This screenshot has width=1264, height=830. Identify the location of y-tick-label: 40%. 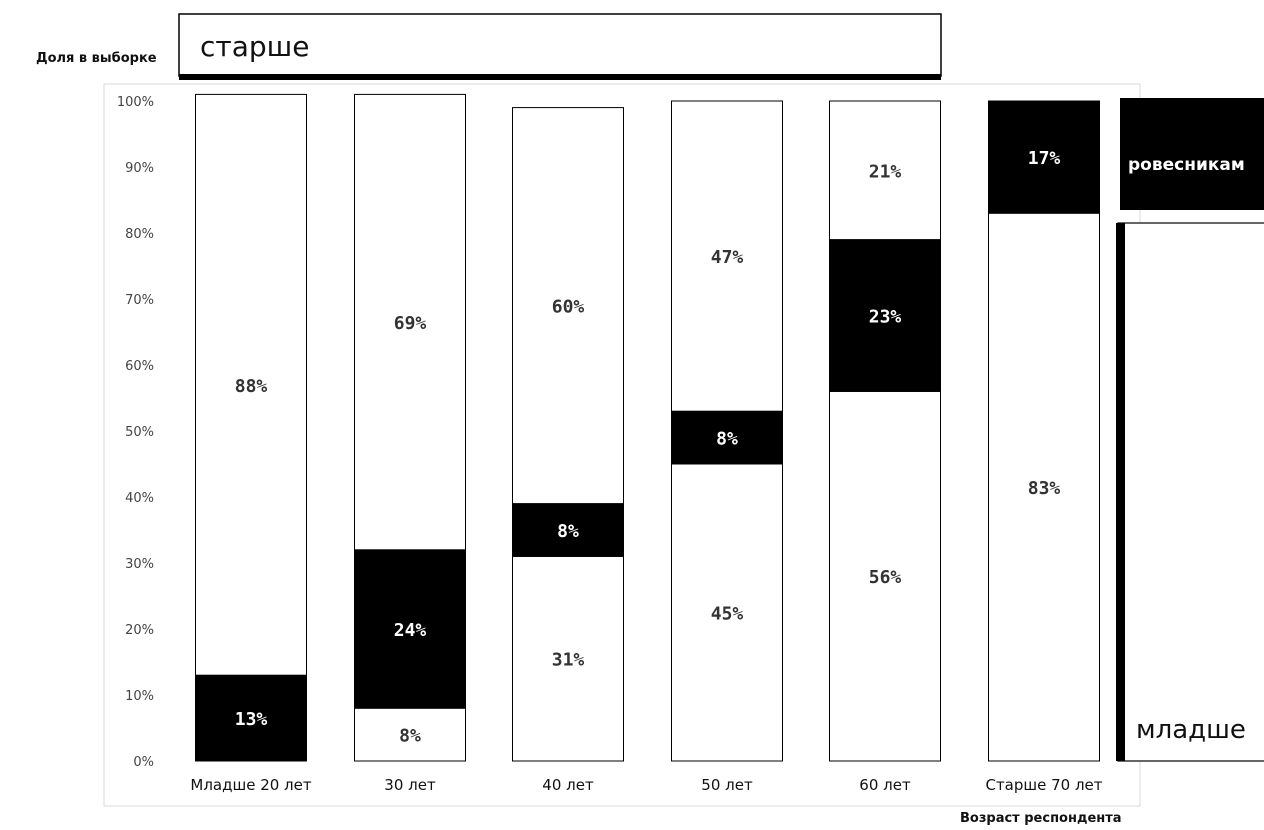
(139, 498).